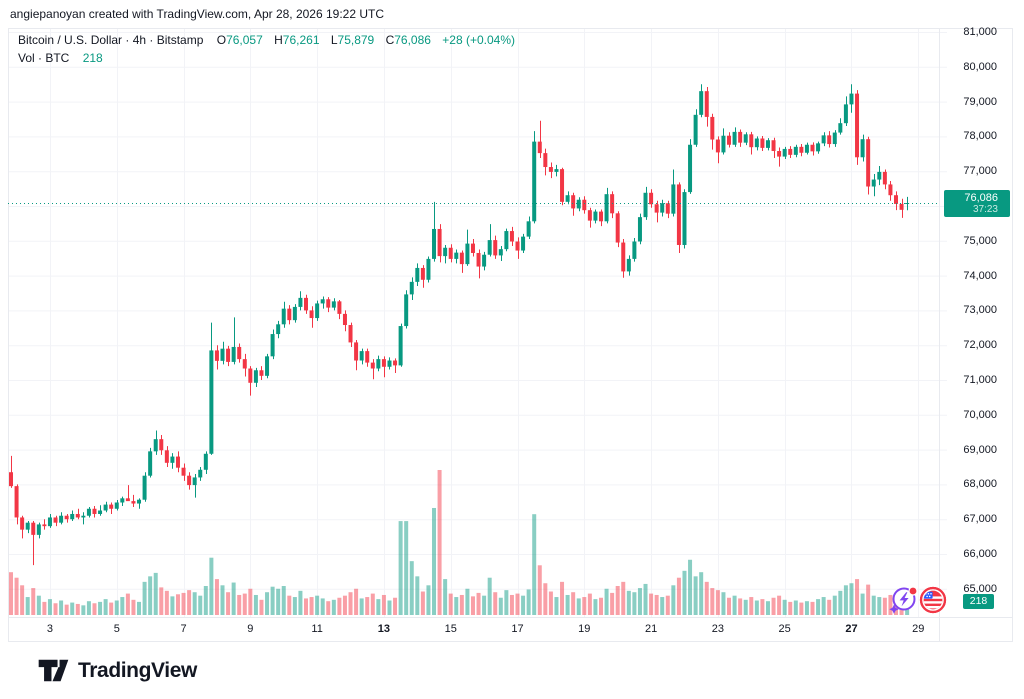 The height and width of the screenshot is (699, 1024). I want to click on legend-high: H76,261, so click(297, 40).